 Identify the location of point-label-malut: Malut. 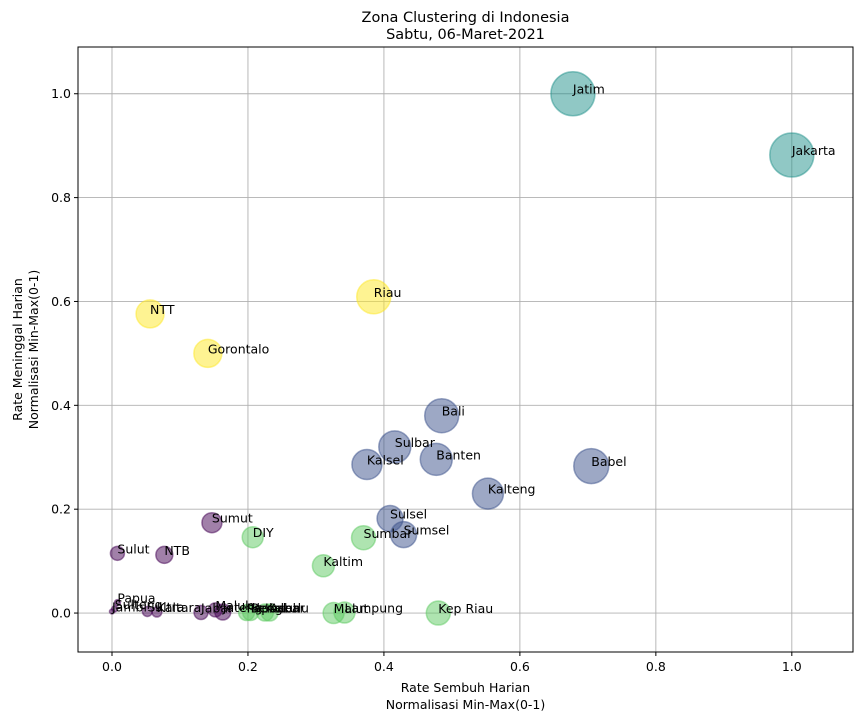
(351, 608).